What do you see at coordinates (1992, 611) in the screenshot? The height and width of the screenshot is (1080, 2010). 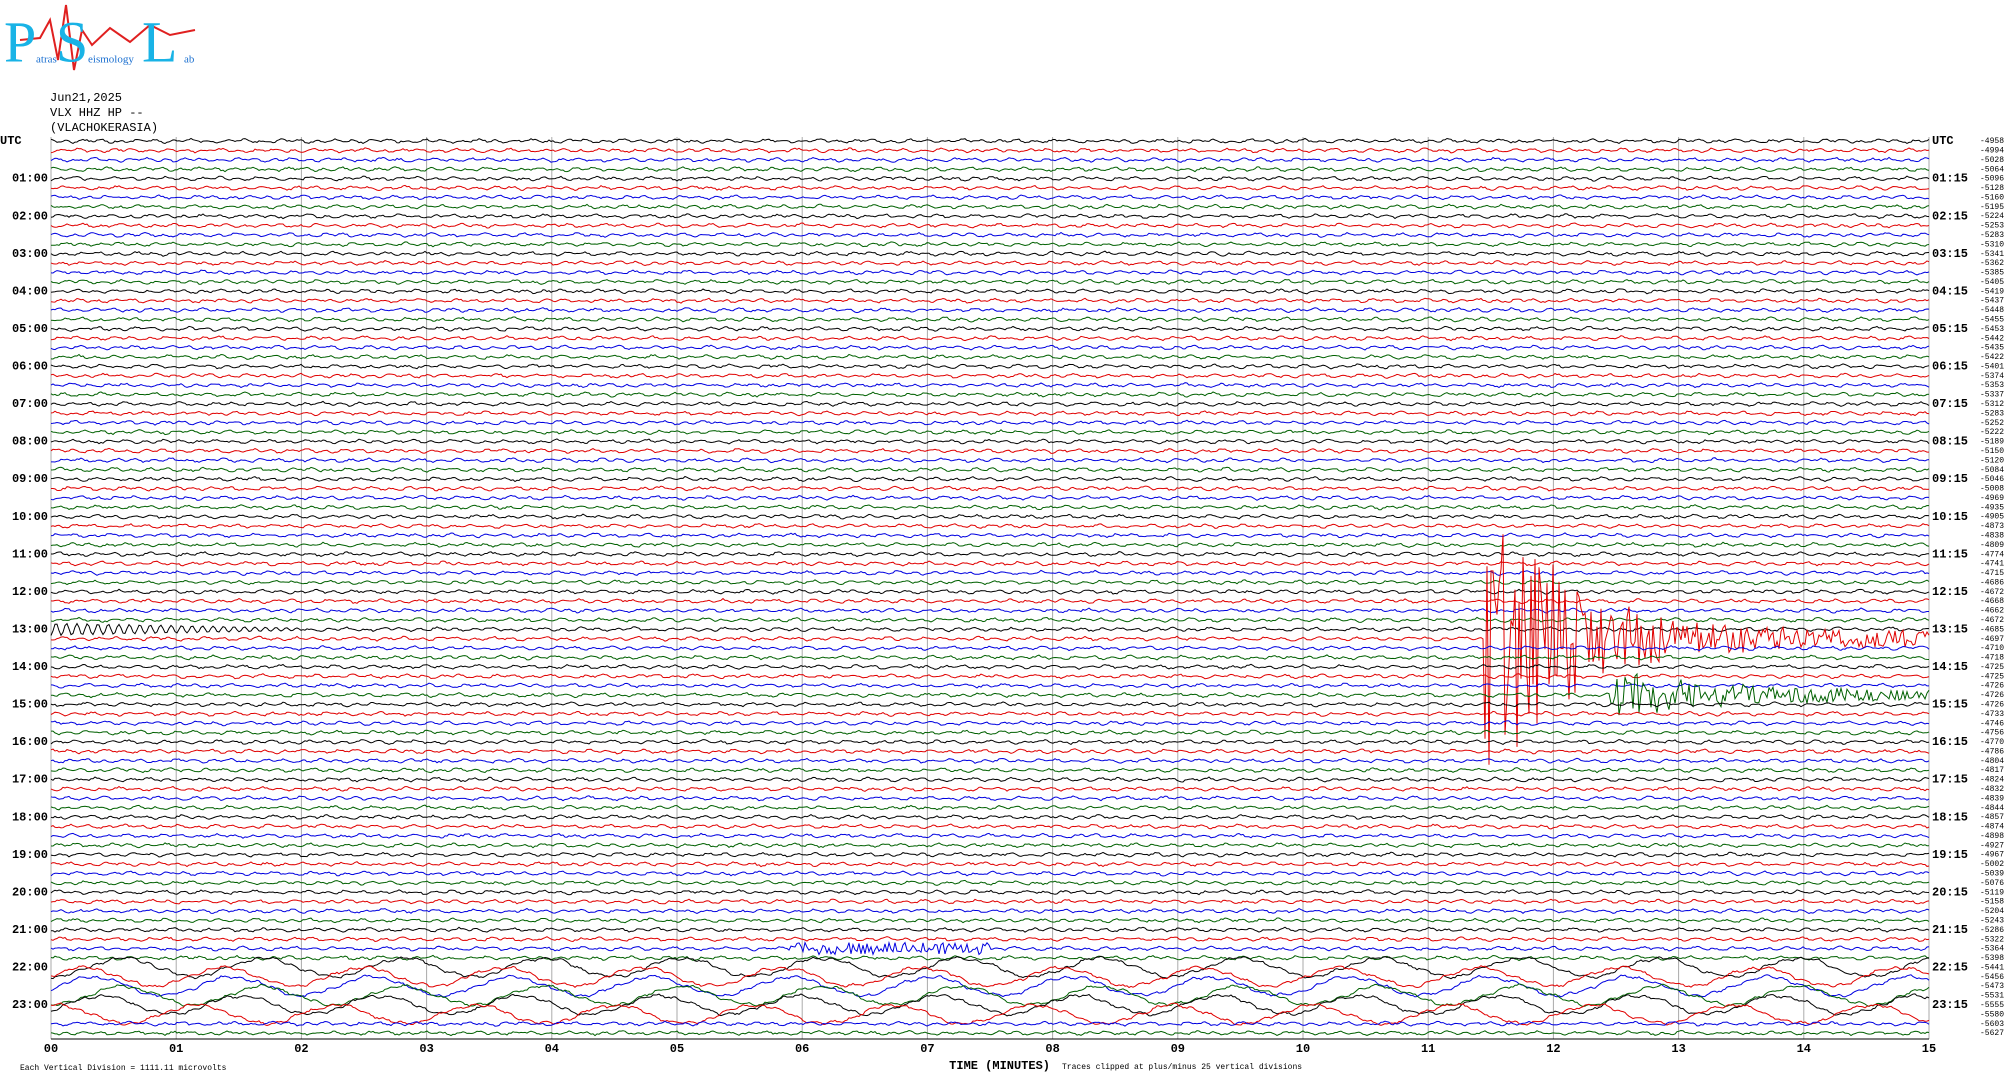 I see `row-offset: -4662` at bounding box center [1992, 611].